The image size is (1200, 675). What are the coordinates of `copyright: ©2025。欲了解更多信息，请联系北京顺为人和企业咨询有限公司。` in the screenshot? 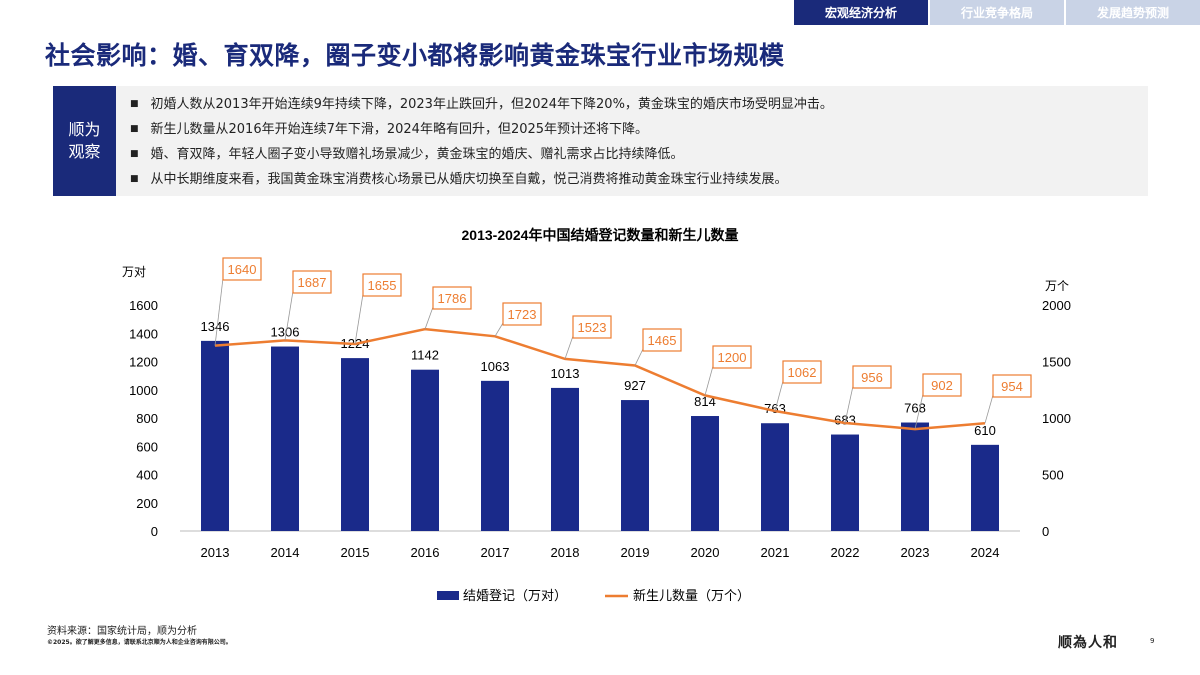 It's located at (139, 642).